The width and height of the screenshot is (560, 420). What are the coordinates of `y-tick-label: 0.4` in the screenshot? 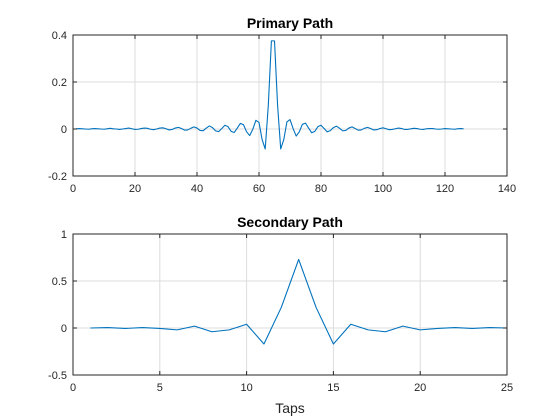 It's located at (59, 36).